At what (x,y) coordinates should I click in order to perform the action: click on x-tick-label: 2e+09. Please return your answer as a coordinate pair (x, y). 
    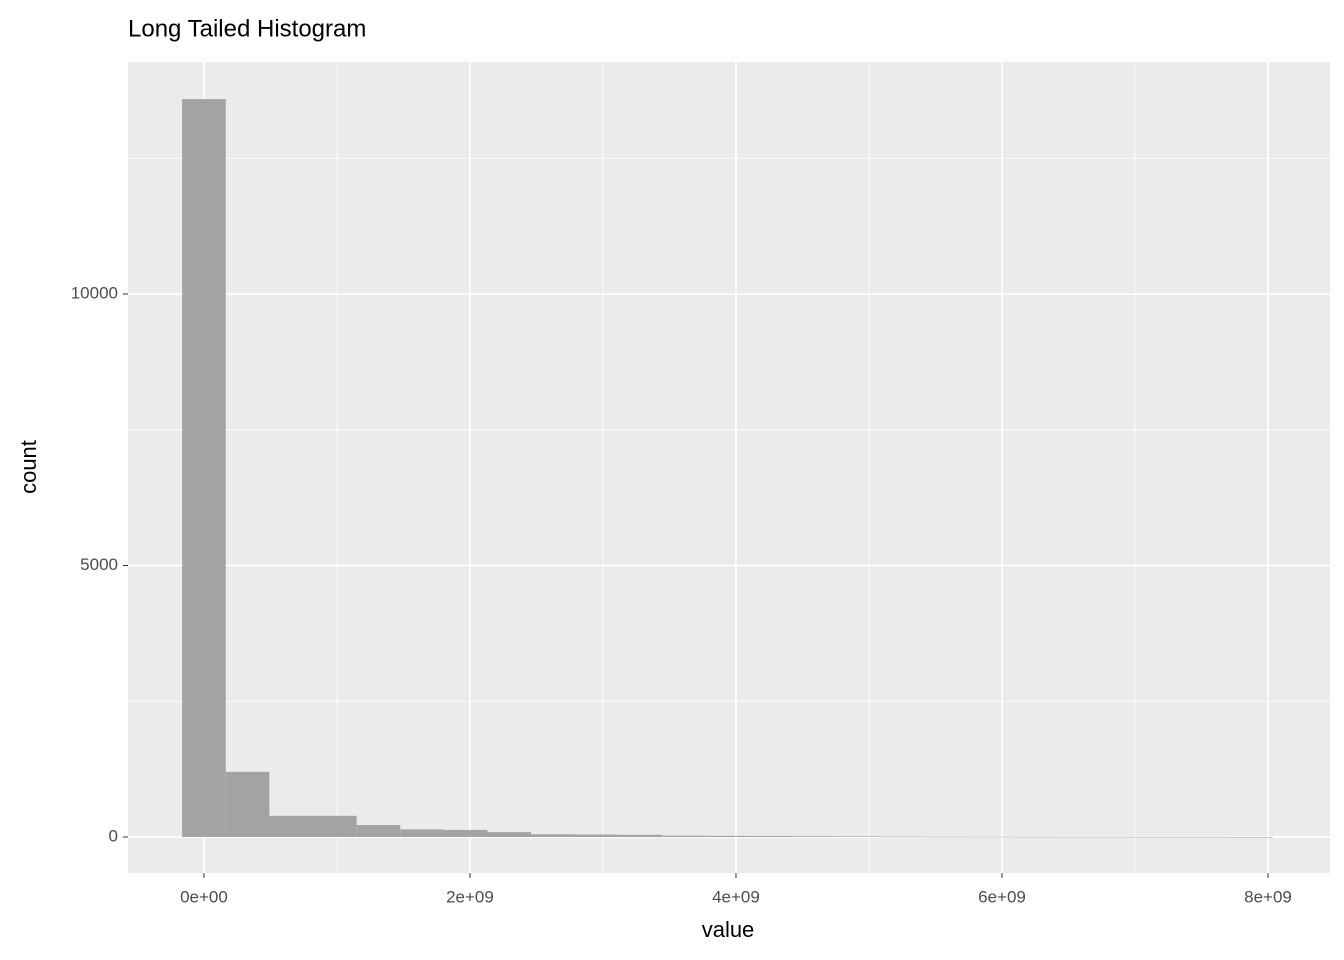
    Looking at the image, I should click on (470, 896).